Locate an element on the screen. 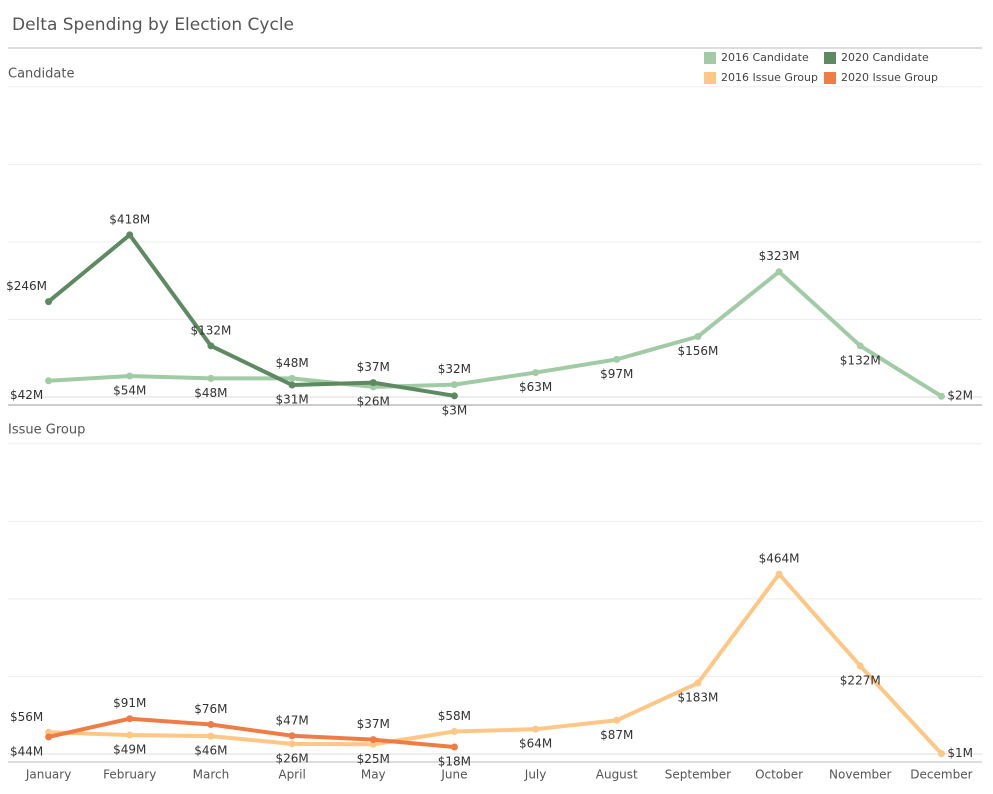  data-label: $18M is located at coordinates (454, 762).